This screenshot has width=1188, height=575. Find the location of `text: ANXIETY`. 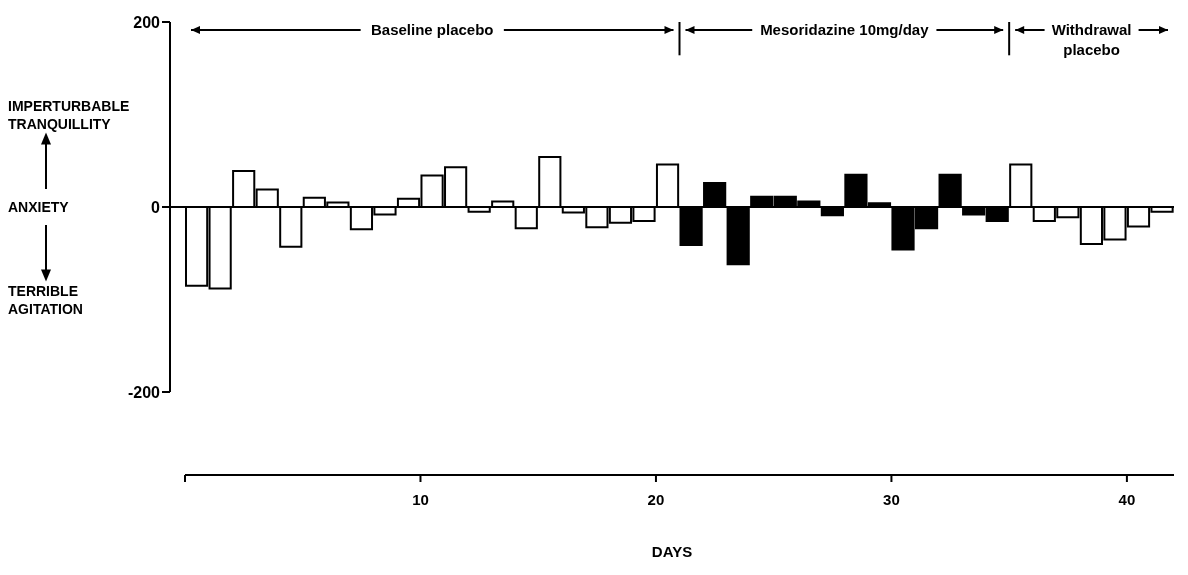

text: ANXIETY is located at coordinates (38, 207).